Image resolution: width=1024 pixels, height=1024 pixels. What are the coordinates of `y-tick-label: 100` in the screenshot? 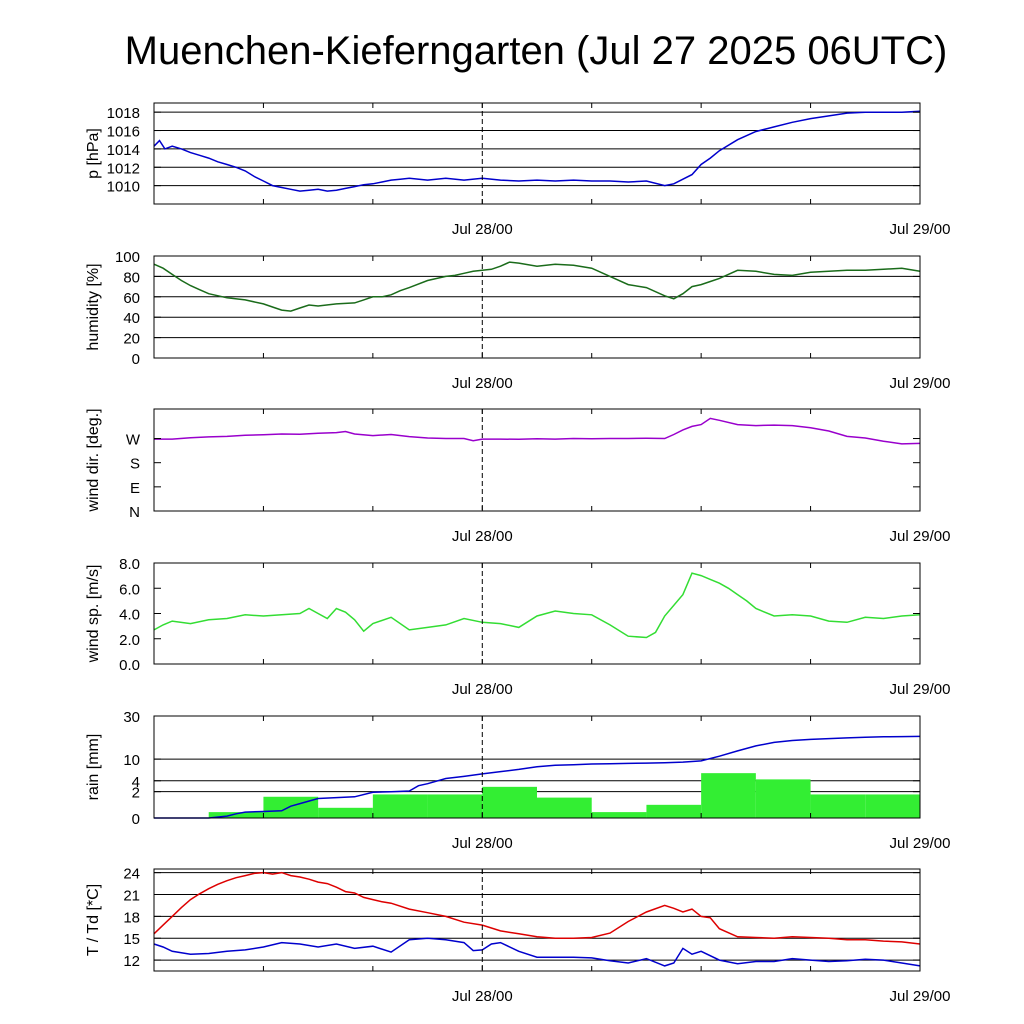 It's located at (127, 257).